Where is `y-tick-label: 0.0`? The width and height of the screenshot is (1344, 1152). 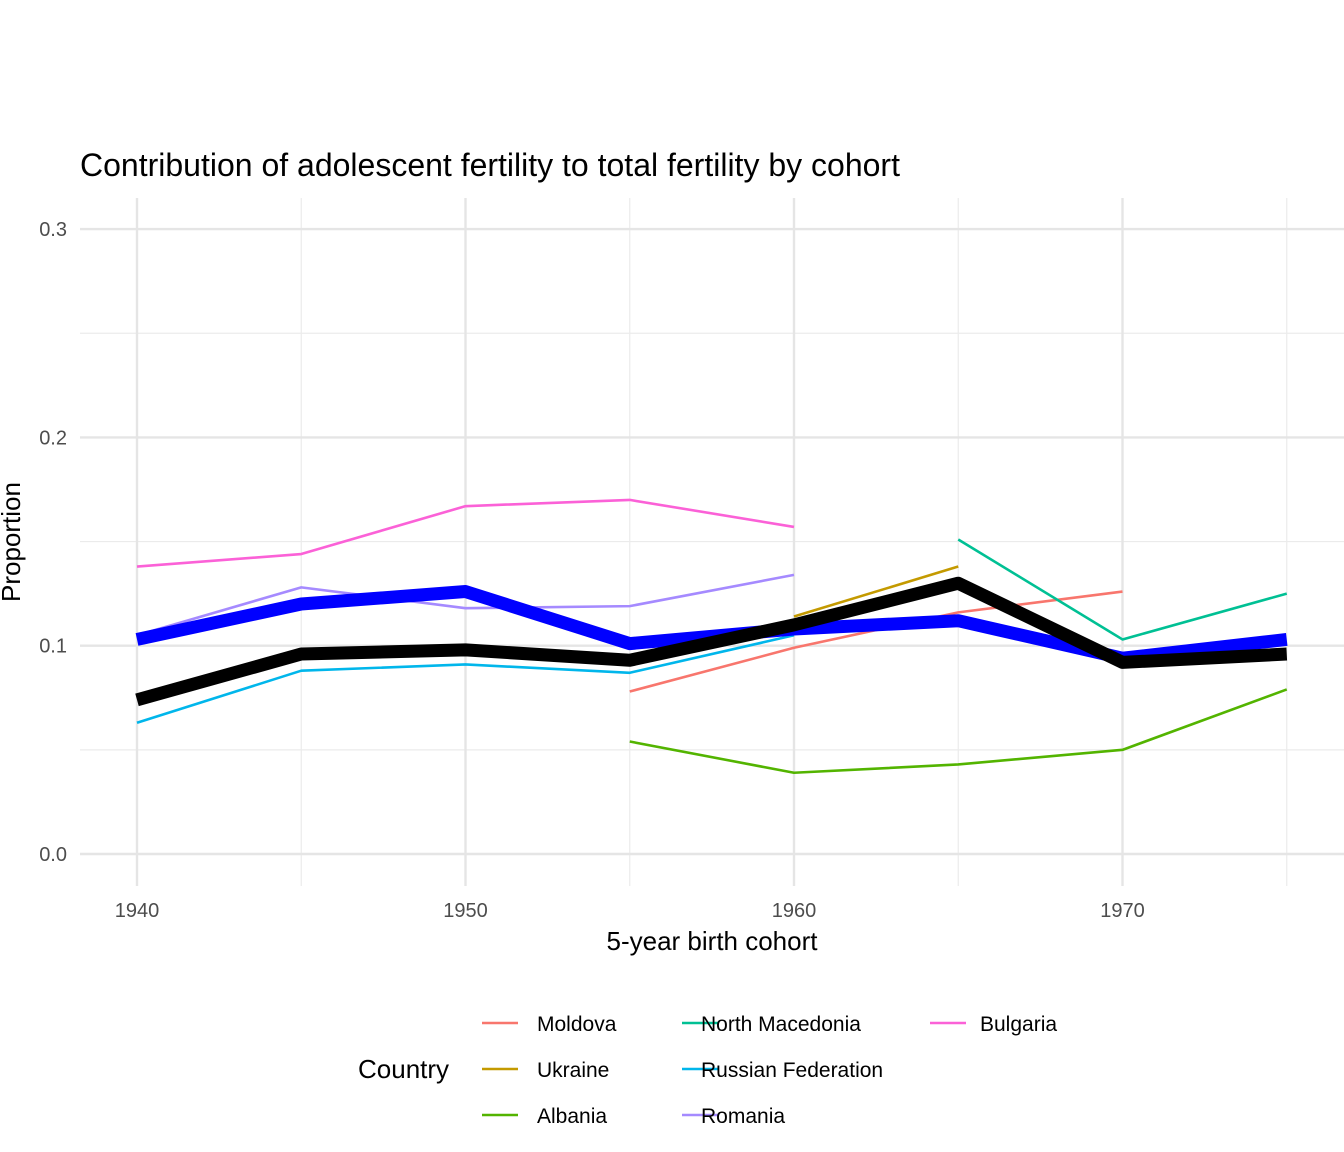 y-tick-label: 0.0 is located at coordinates (53, 855).